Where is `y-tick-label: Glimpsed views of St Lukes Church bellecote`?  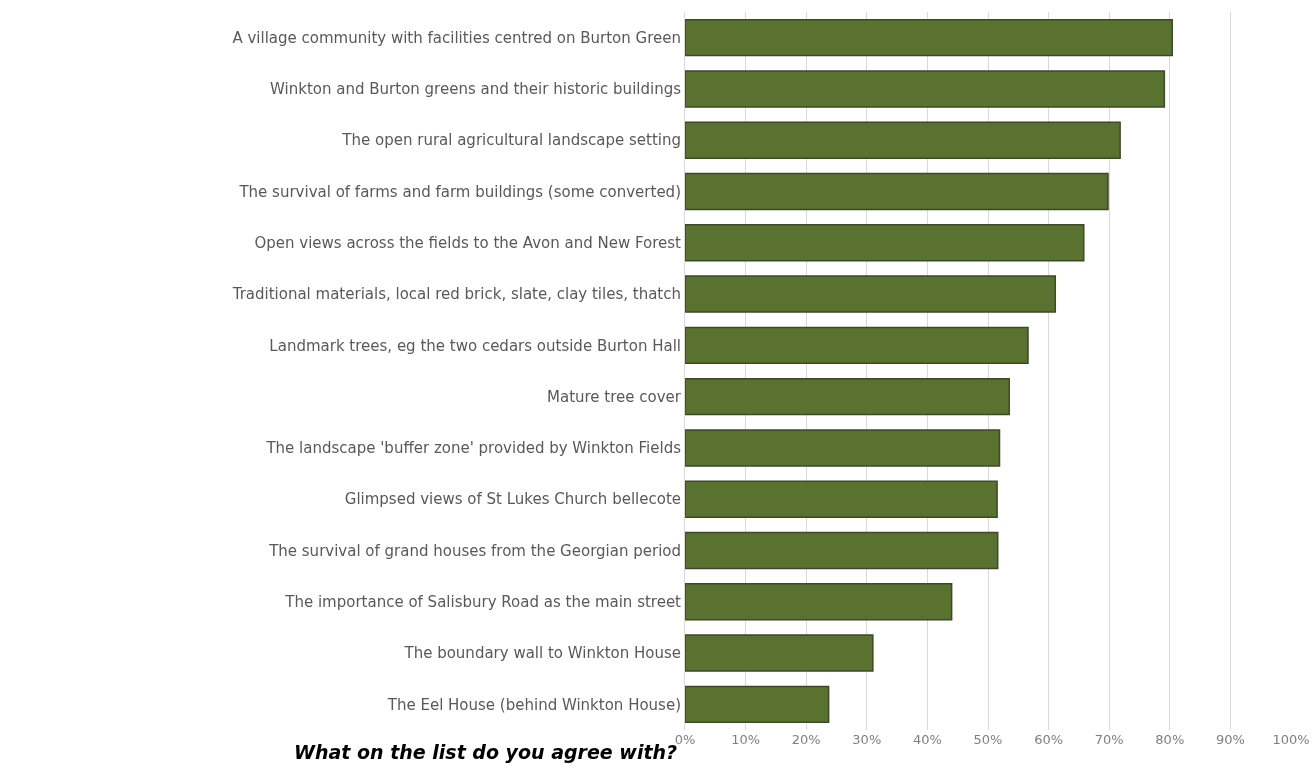 y-tick-label: Glimpsed views of St Lukes Church bellecote is located at coordinates (512, 499).